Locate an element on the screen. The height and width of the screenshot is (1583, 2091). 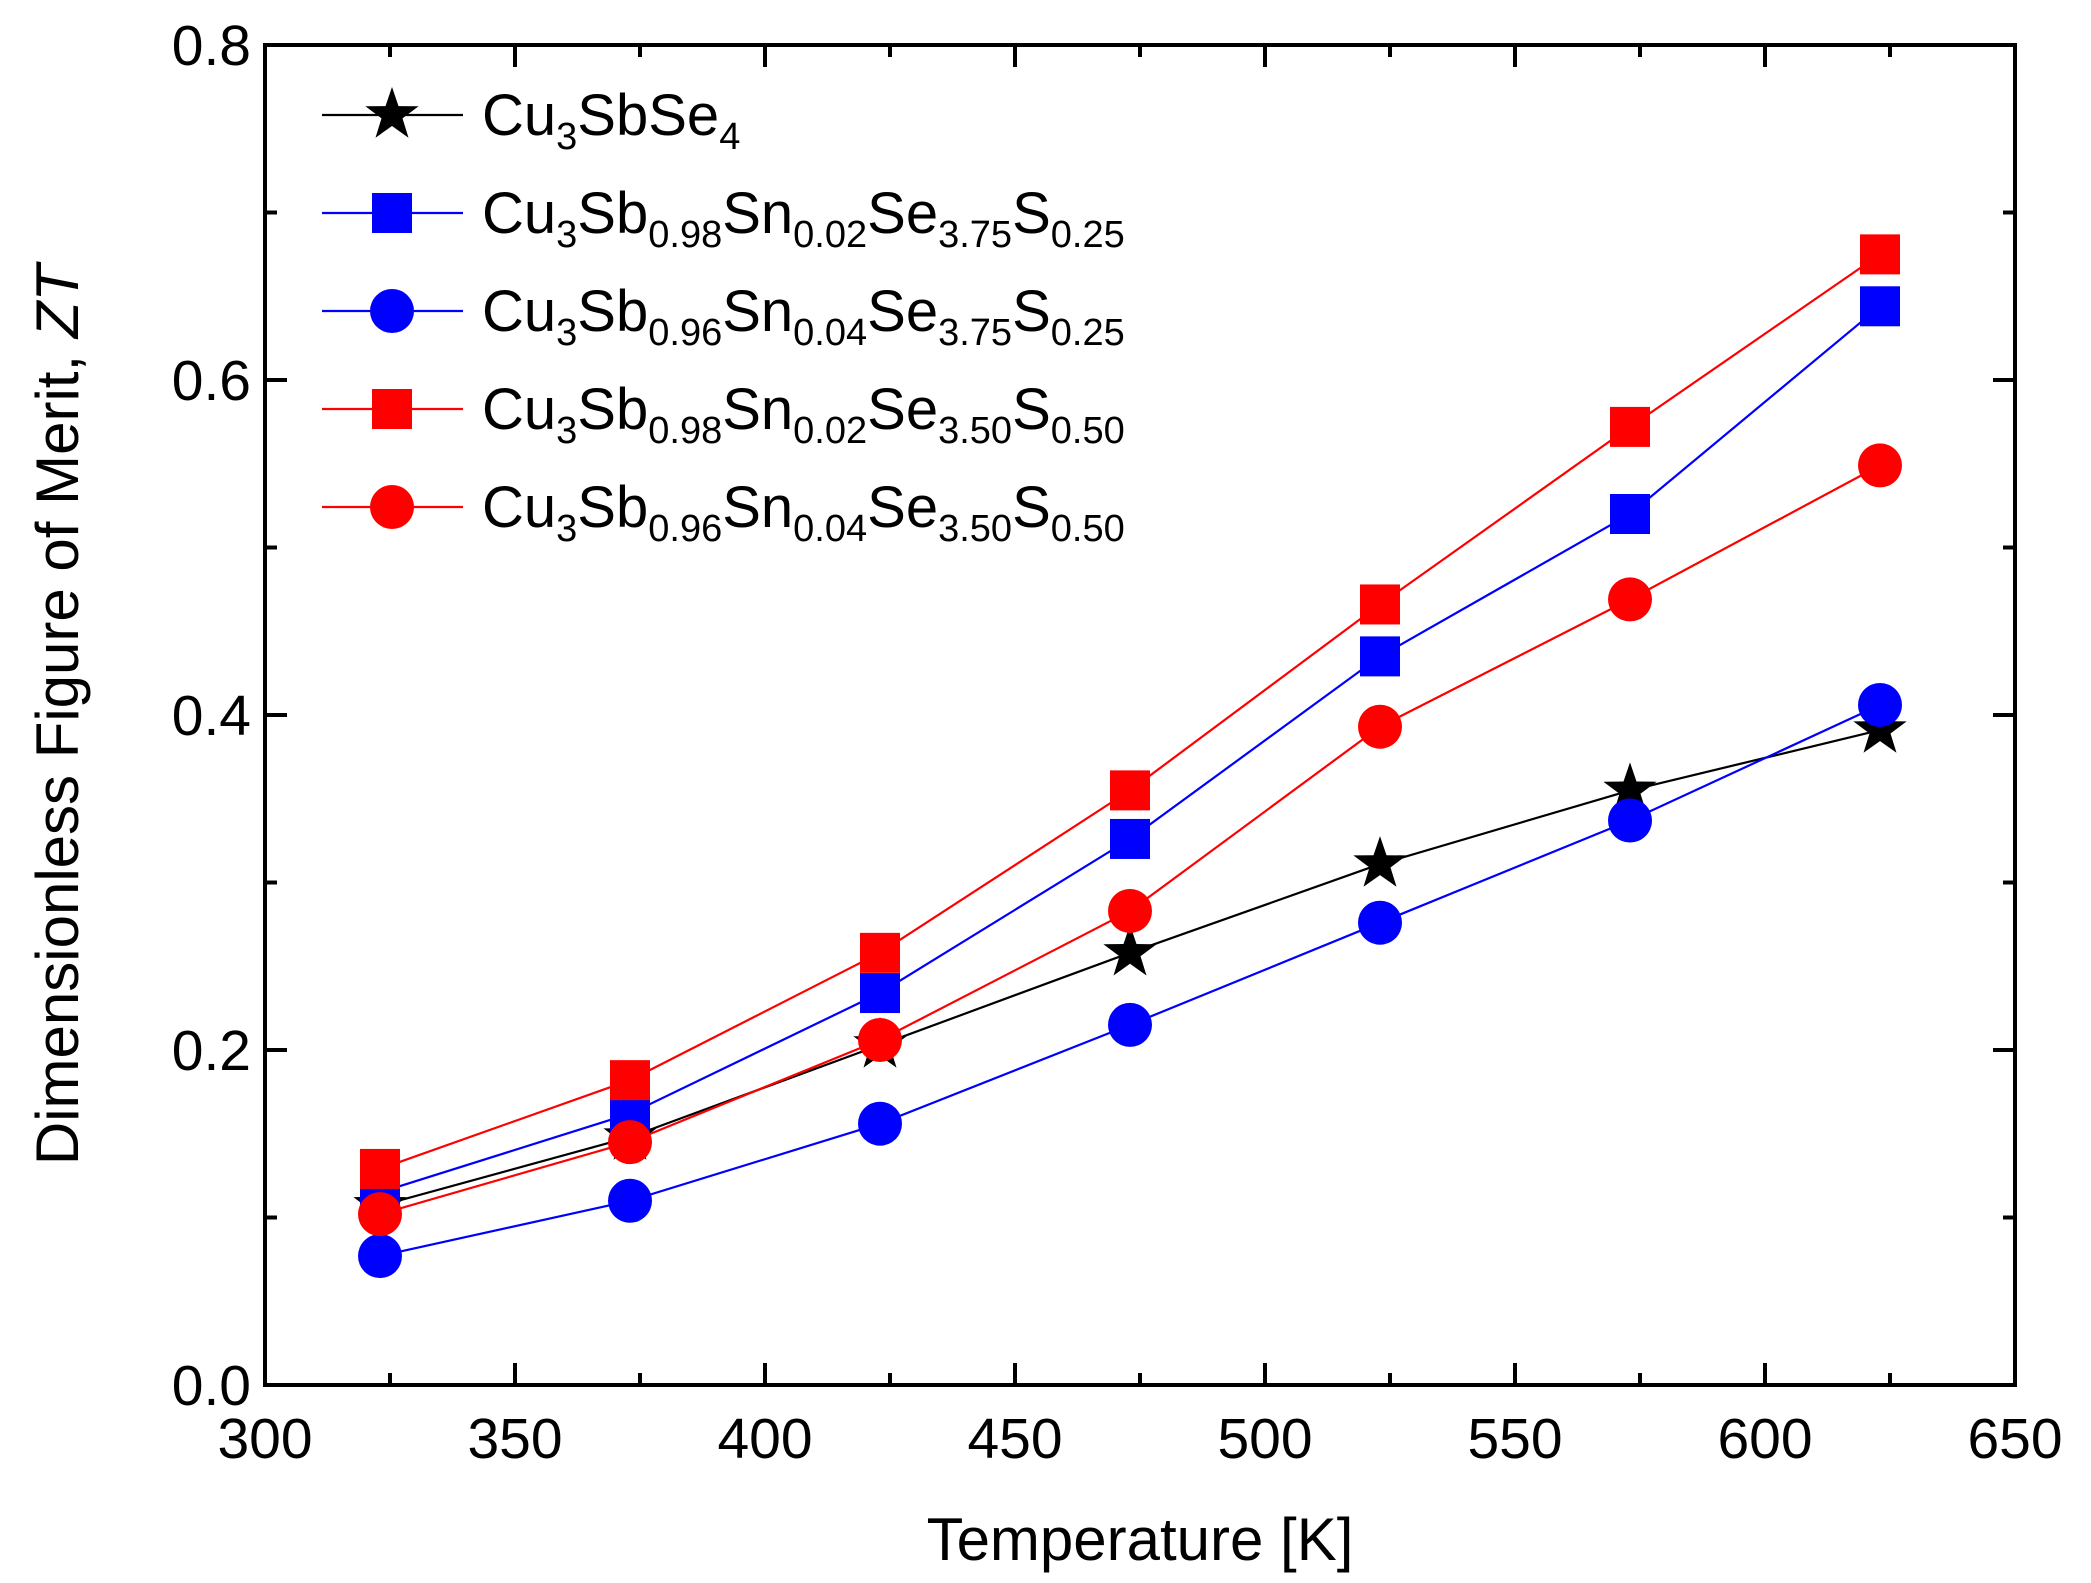
x-tick-labels: 300 350 400 450 500 550 600 650 is located at coordinates (1139, 1439).